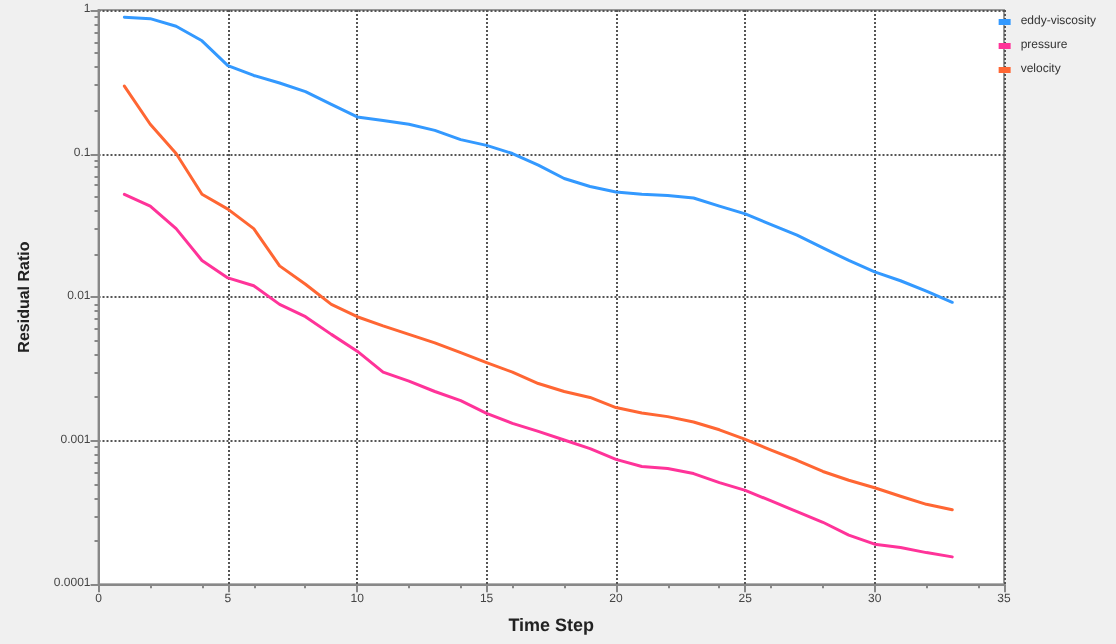 The image size is (1116, 644). I want to click on x-axis-title: Time Step, so click(552, 625).